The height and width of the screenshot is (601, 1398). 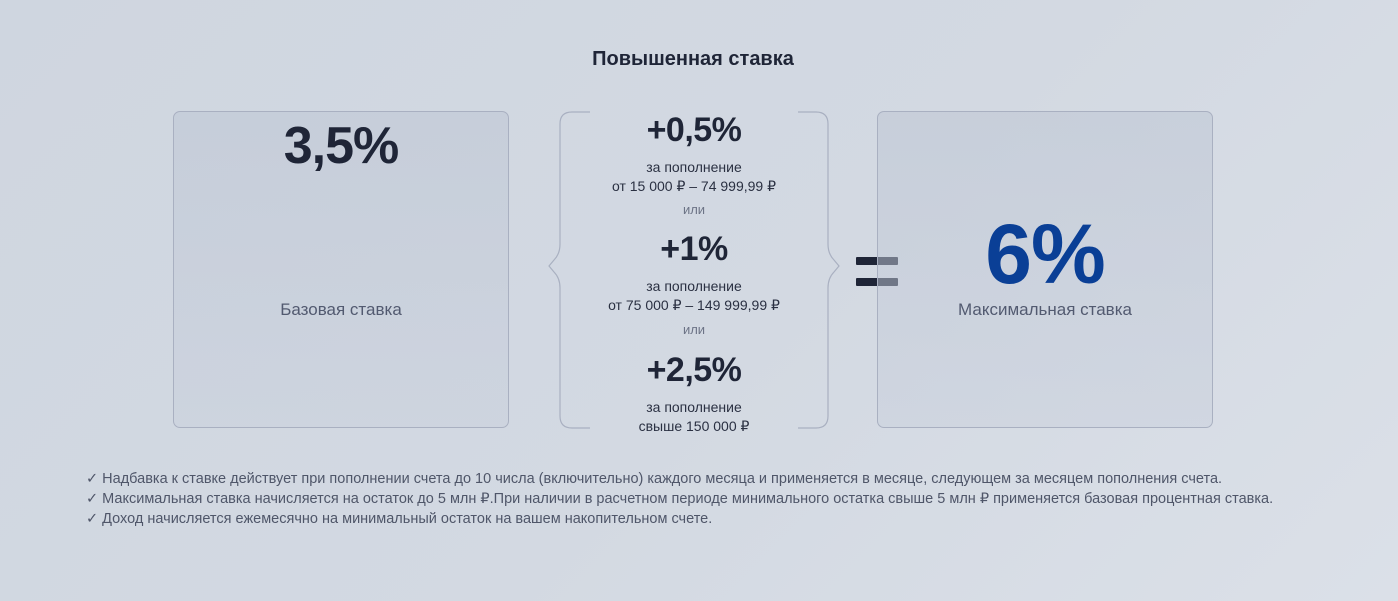 What do you see at coordinates (341, 269) in the screenshot?
I see `base-rate-card: 3,5% Базовая ставка` at bounding box center [341, 269].